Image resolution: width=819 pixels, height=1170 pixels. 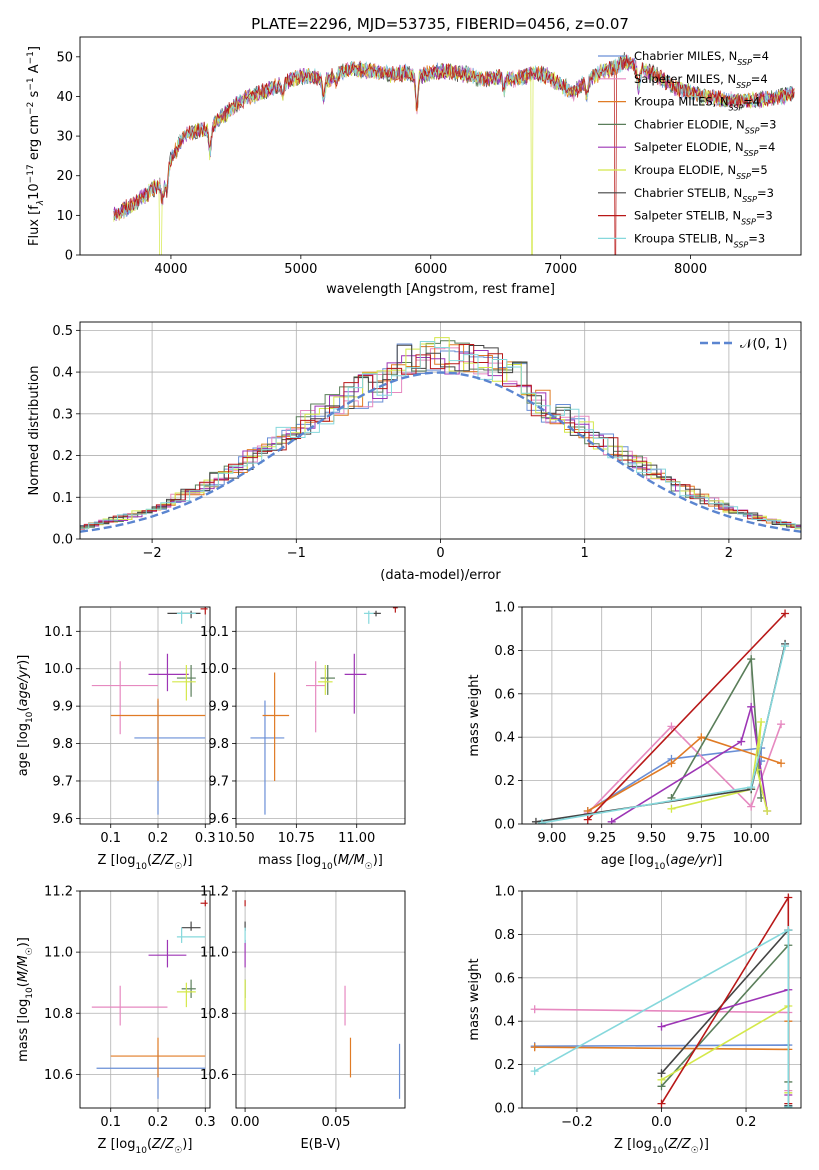 I want to click on label-part: −1, so click(x=31, y=57).